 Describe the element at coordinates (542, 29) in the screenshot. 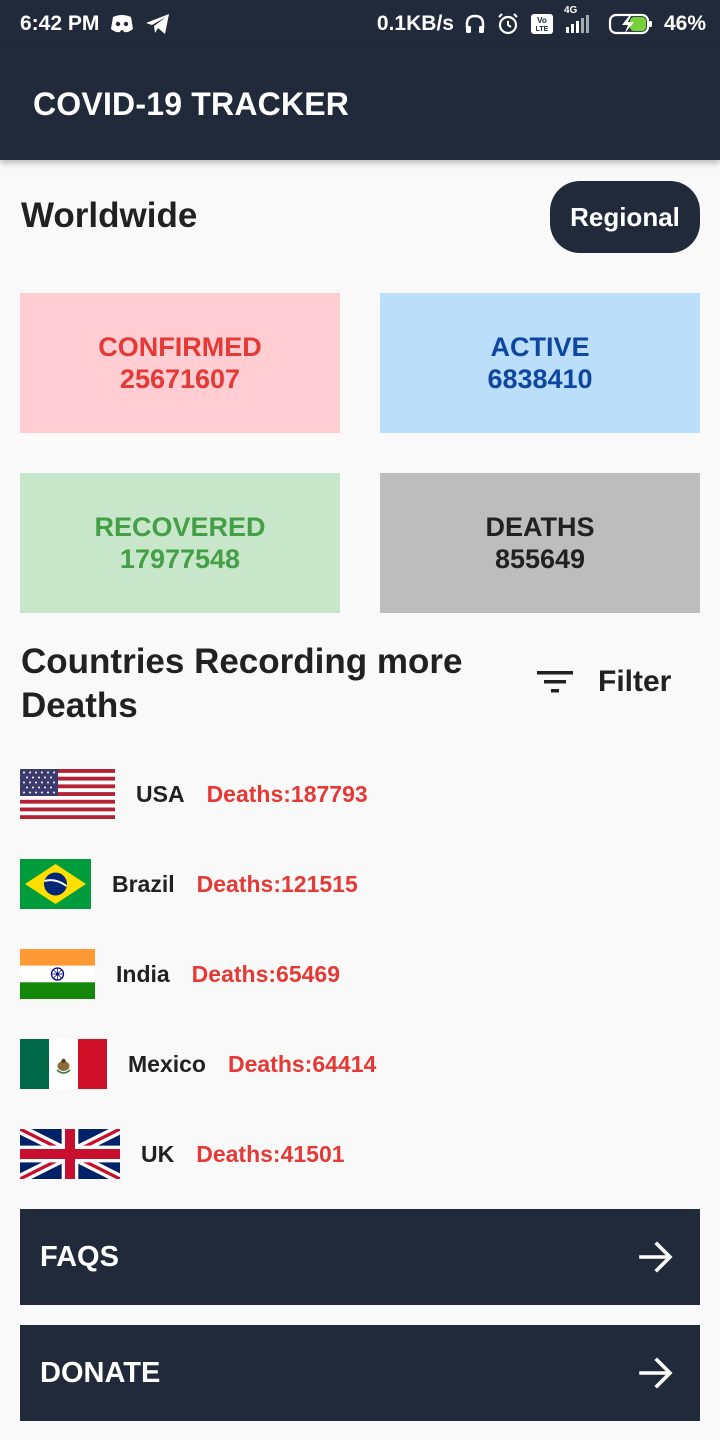

I see `svg-text: LTE` at that location.